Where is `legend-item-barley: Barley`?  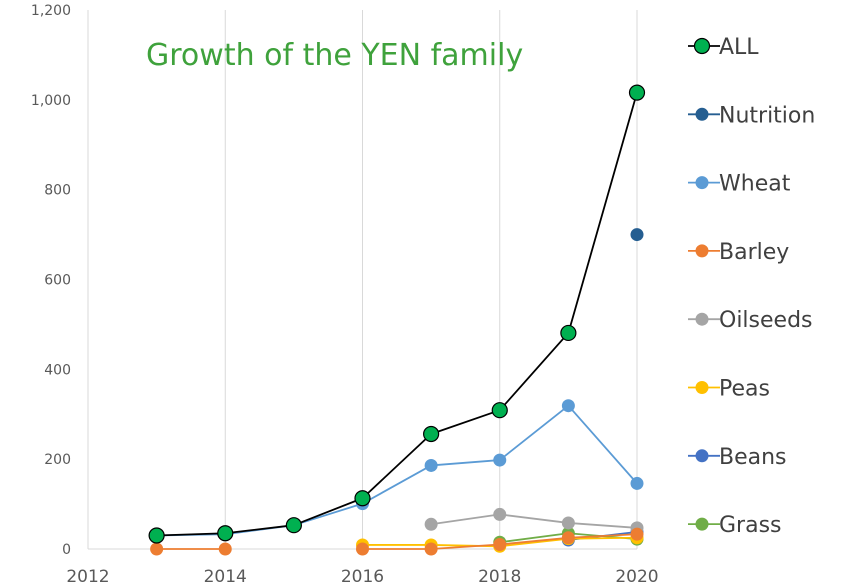
legend-item-barley: Barley is located at coordinates (738, 252).